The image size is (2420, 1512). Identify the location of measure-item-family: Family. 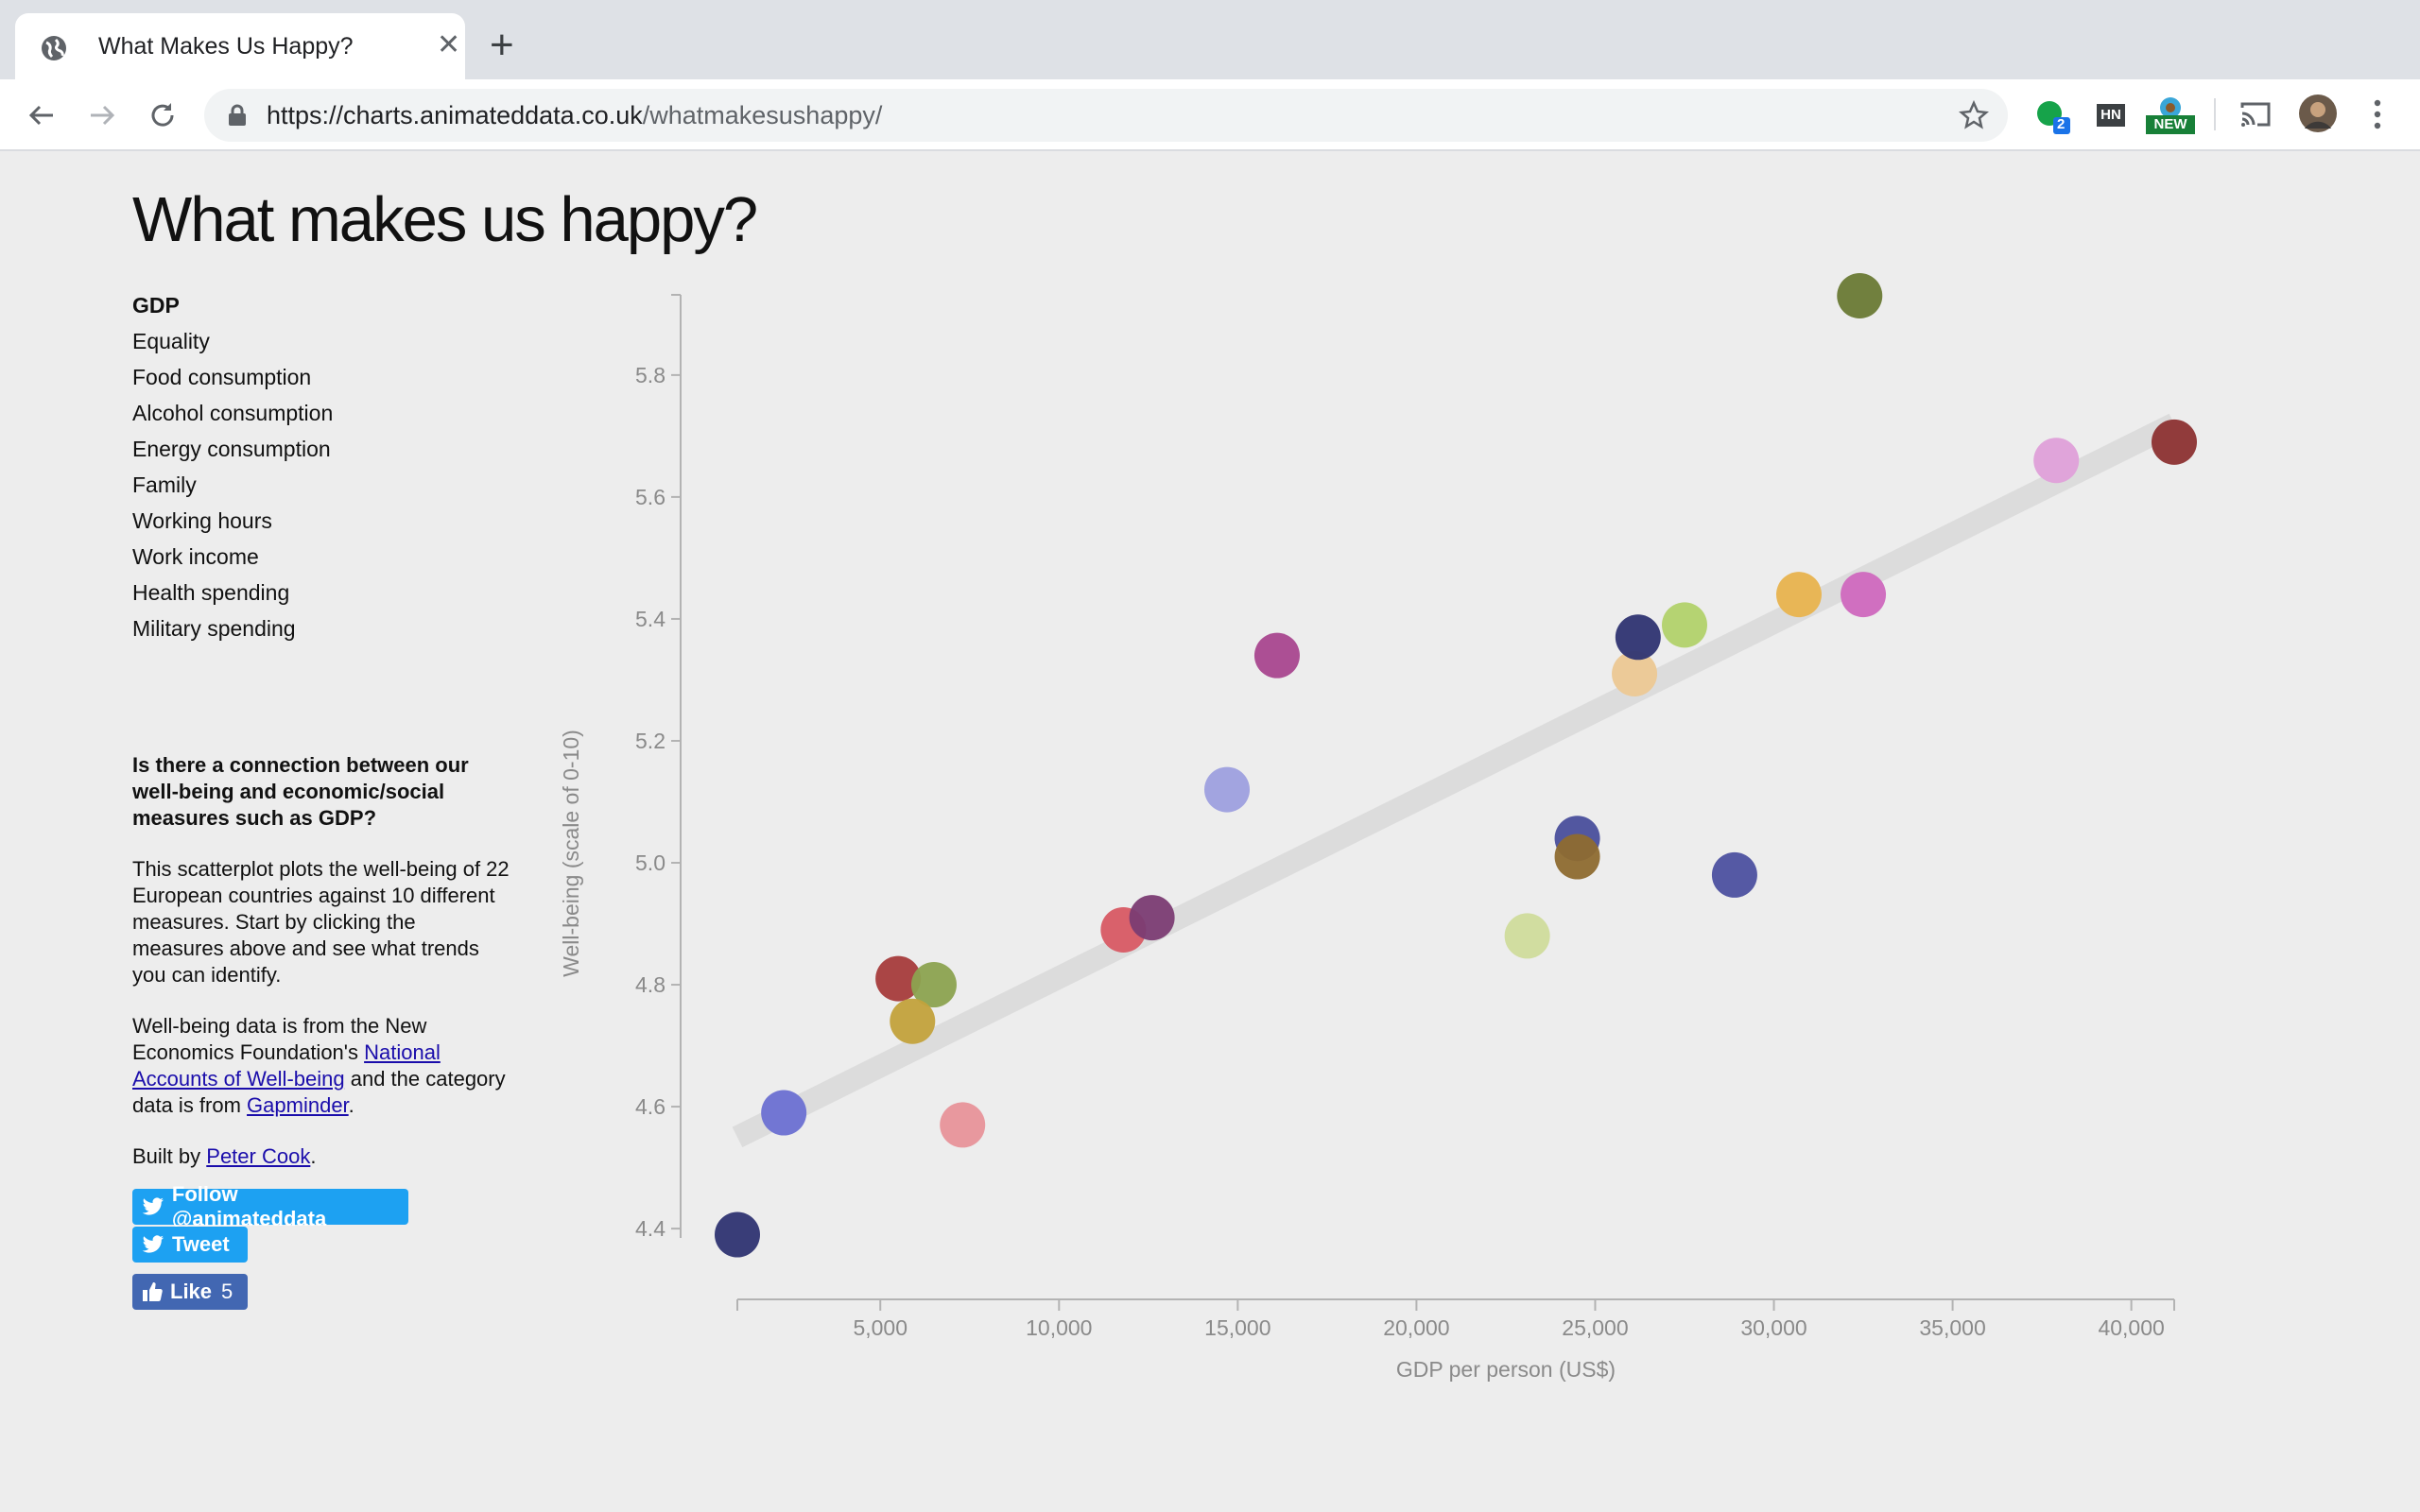
(164, 484).